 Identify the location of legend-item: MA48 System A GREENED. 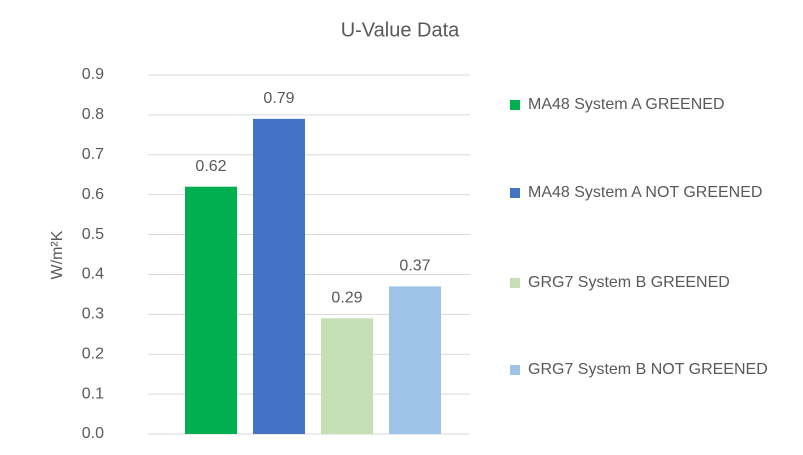
(652, 104).